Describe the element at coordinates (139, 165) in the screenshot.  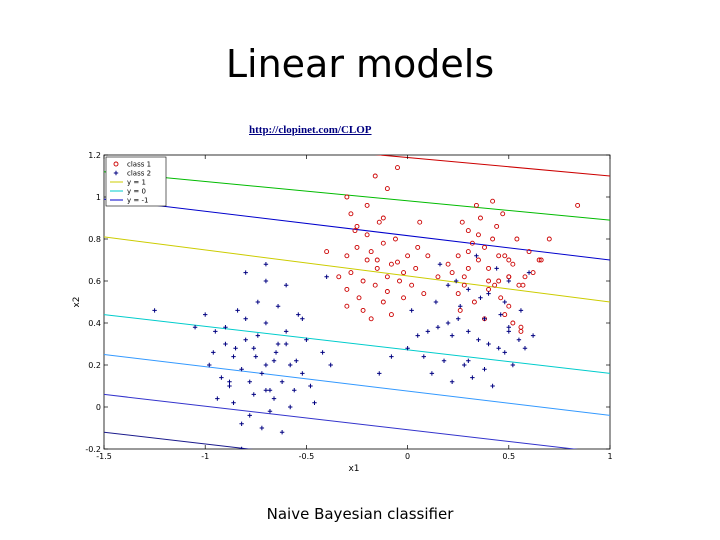
I see `legend-label: class 1` at that location.